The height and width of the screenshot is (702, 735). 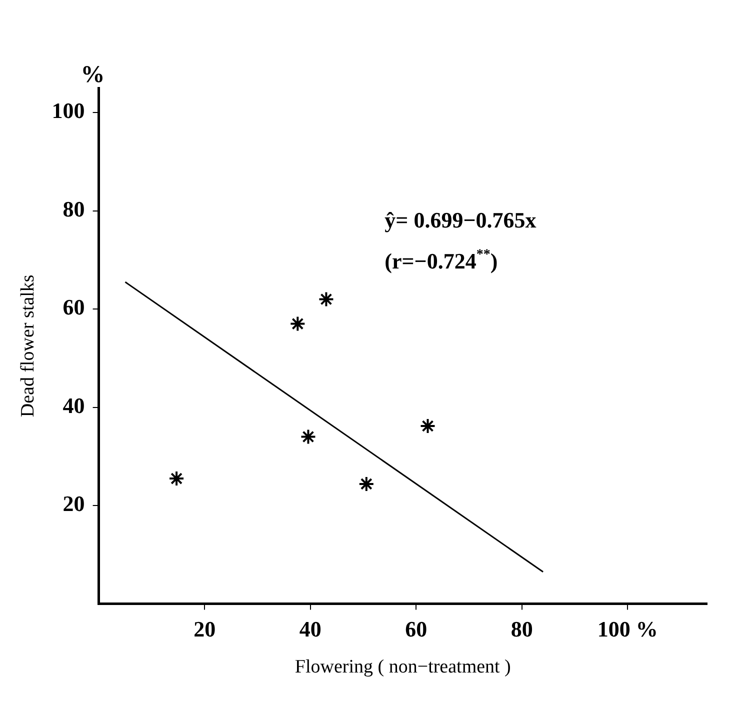 What do you see at coordinates (441, 261) in the screenshot?
I see `annotation: (r=−0.724**)` at bounding box center [441, 261].